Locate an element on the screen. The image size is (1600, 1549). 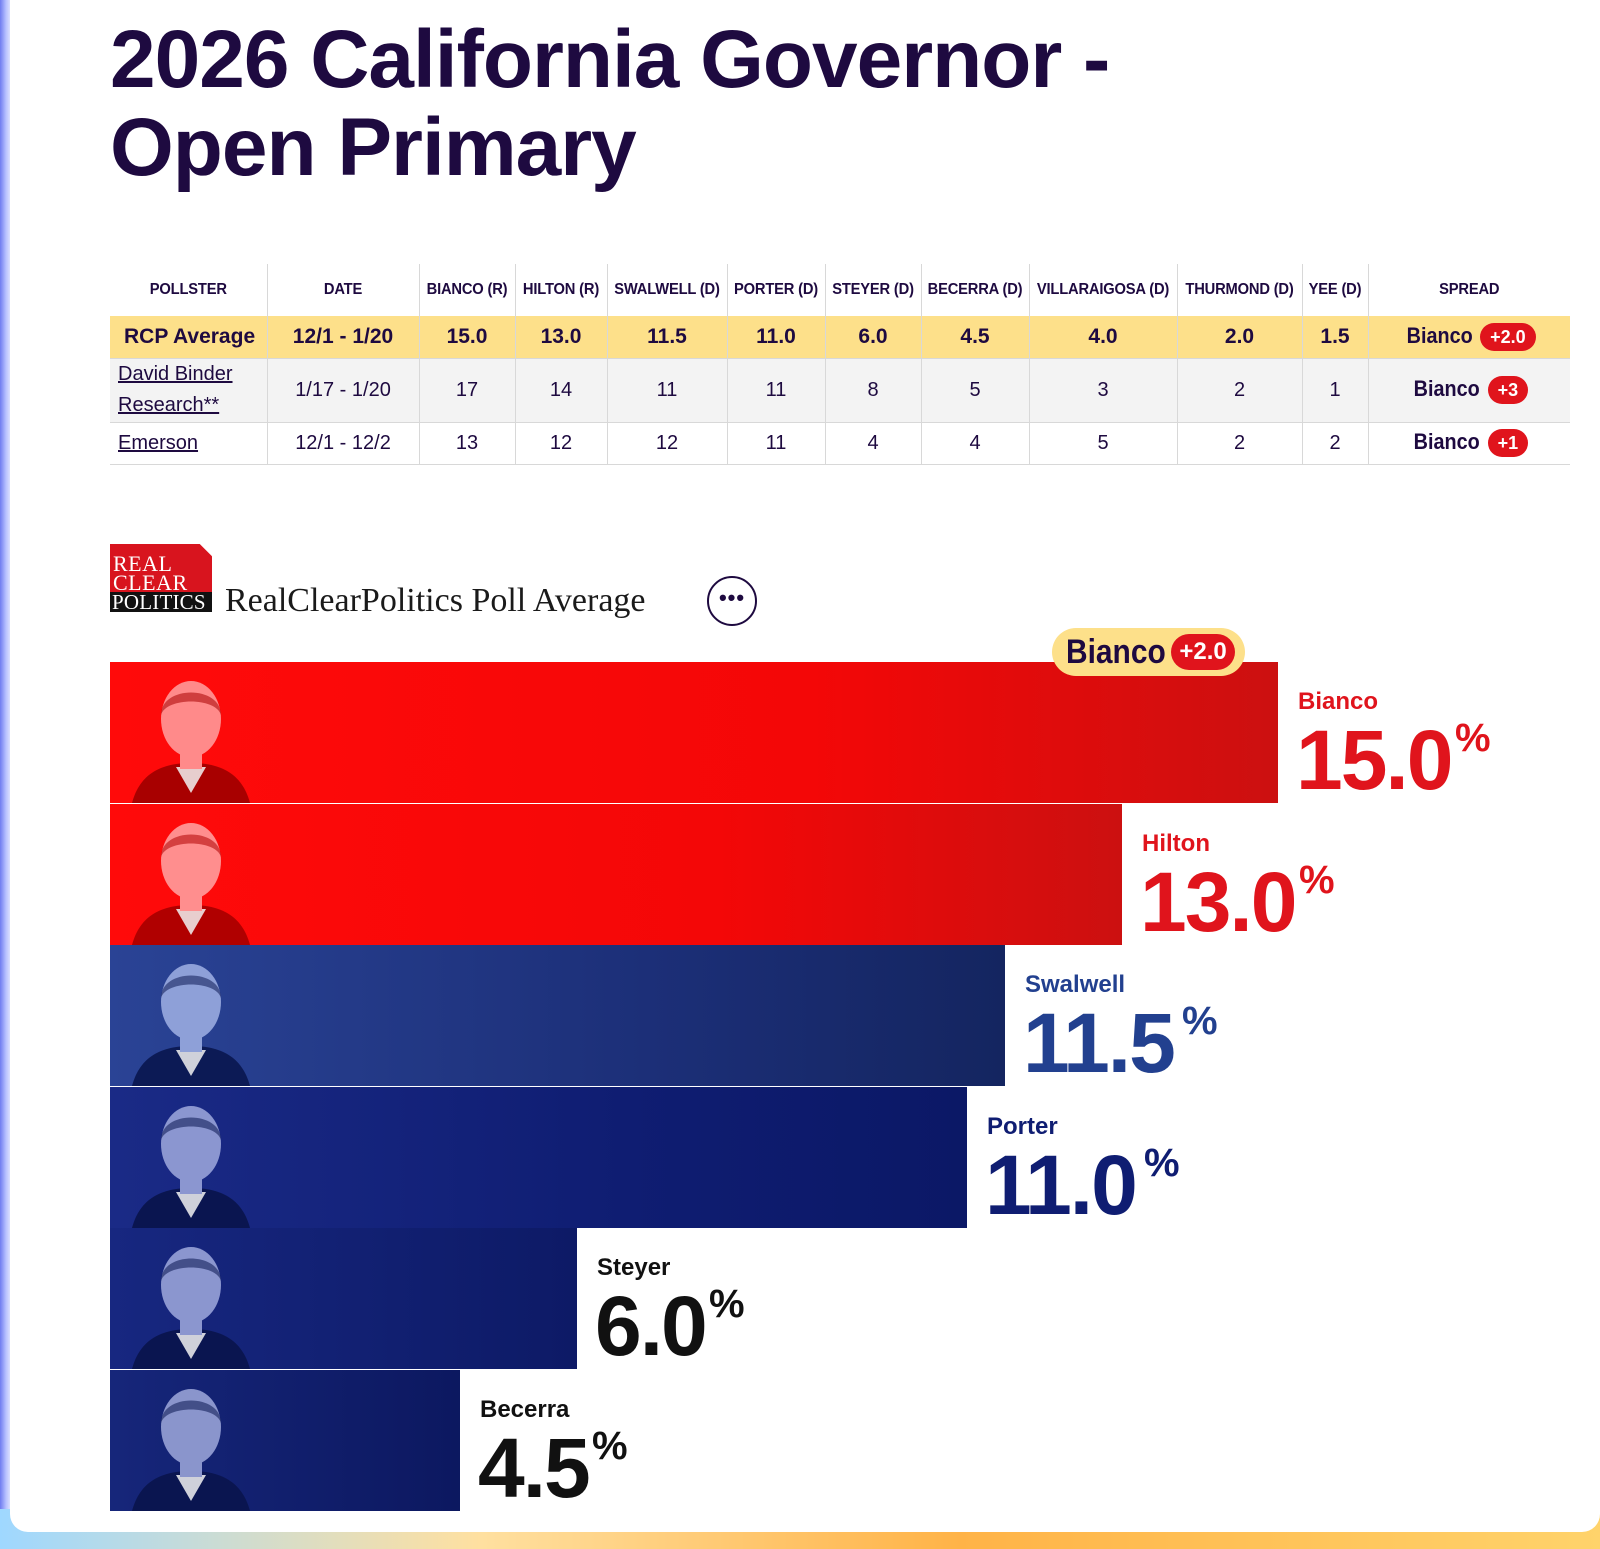
leader-spread-badge: +2.0 is located at coordinates (1203, 652).